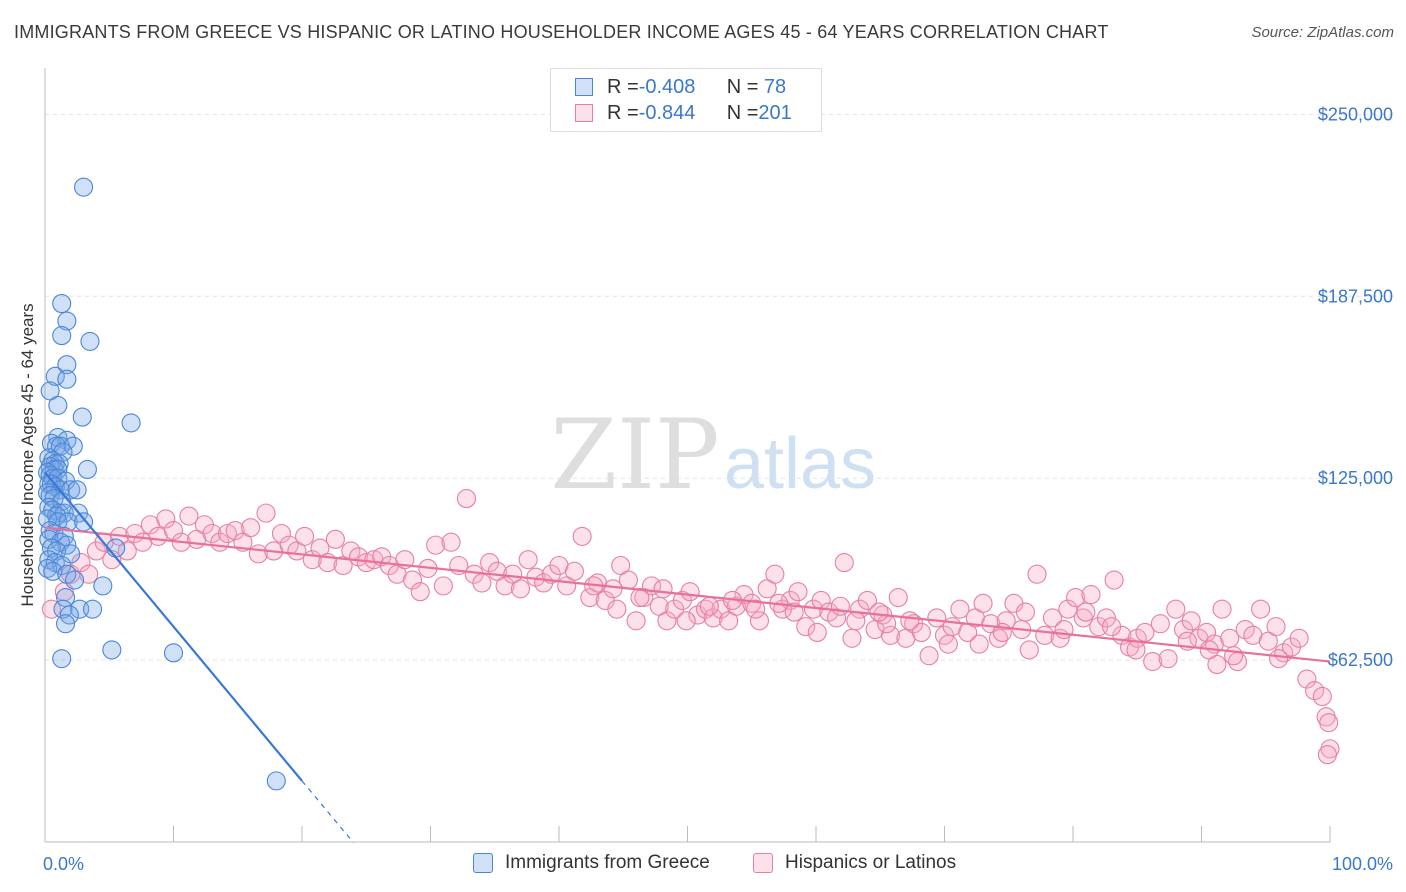 Image resolution: width=1406 pixels, height=892 pixels. I want to click on bottom-legend-greece: Immigrants from Greece, so click(591, 863).